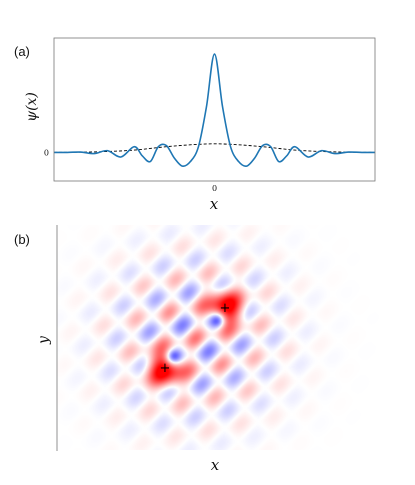 Image resolution: width=415 pixels, height=485 pixels. What do you see at coordinates (32, 107) in the screenshot?
I see `panel-a-ylabel: ψ(x)` at bounding box center [32, 107].